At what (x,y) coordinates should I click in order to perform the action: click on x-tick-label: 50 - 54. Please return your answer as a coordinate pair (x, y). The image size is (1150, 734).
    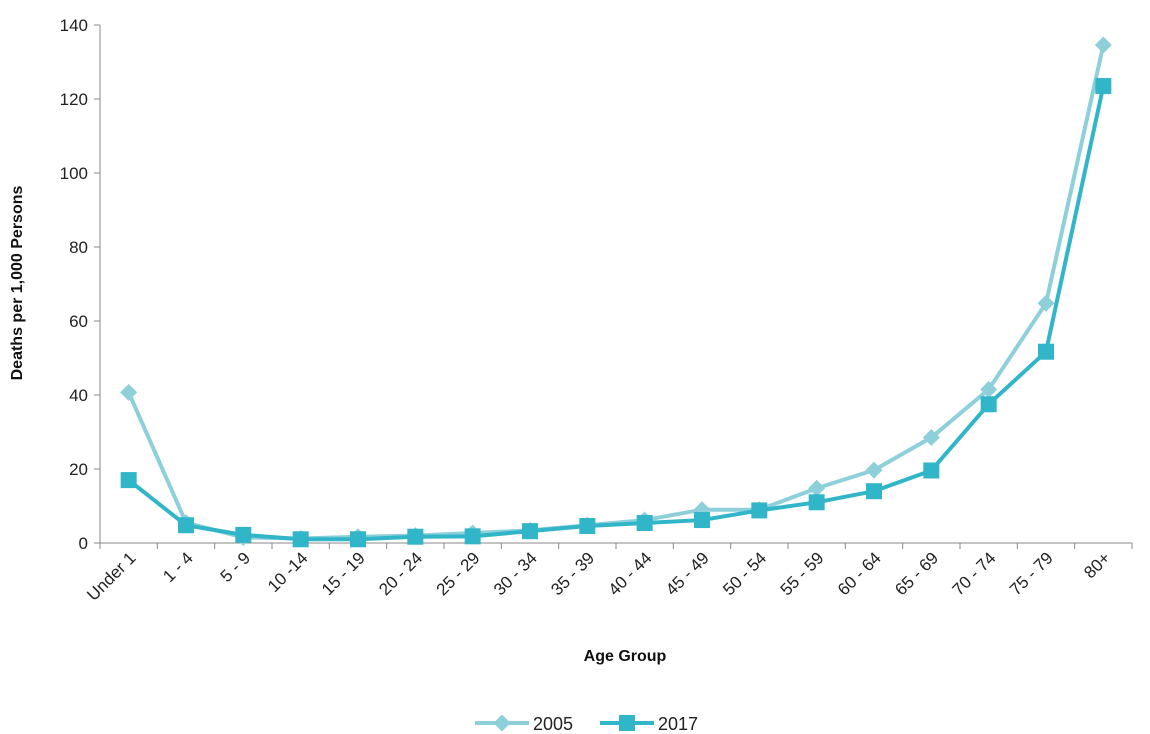
    Looking at the image, I should click on (744, 573).